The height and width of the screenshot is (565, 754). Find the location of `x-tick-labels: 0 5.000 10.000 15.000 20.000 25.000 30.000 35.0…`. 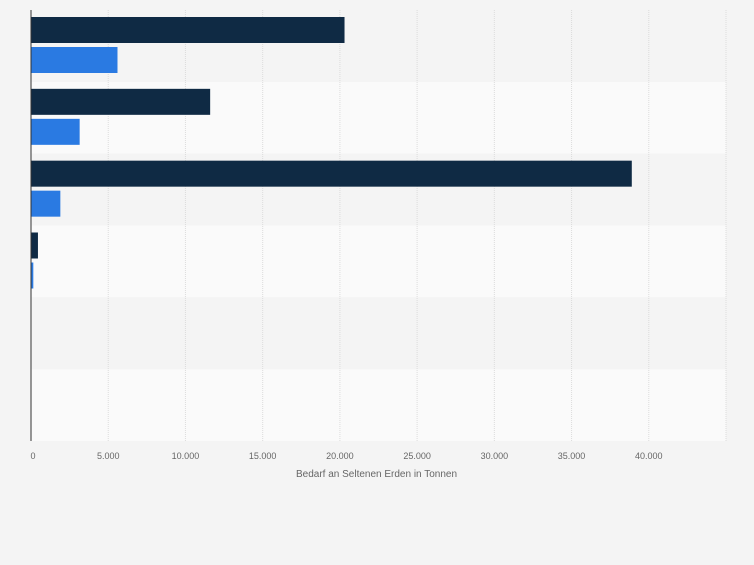

x-tick-labels: 0 5.000 10.000 15.000 20.000 25.000 30.000 35.0… is located at coordinates (346, 456).